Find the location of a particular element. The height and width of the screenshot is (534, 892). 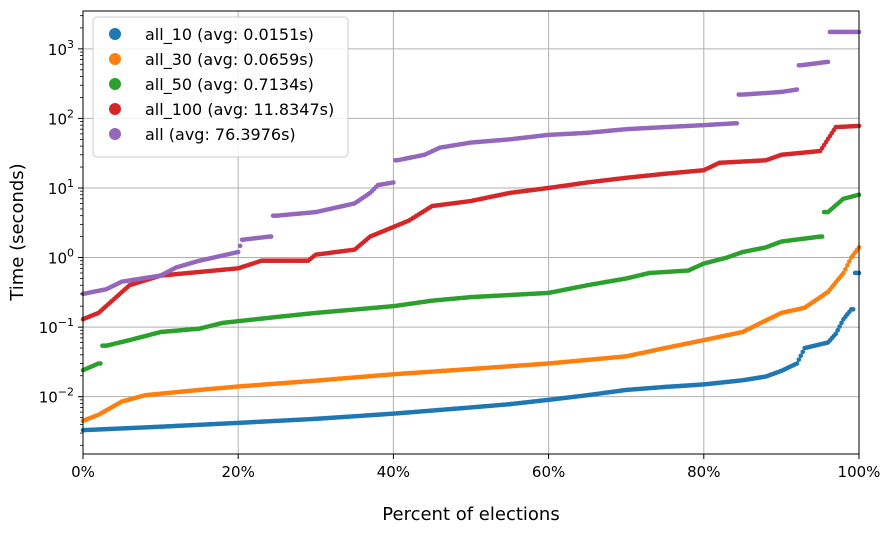

x-tick-label: 0% is located at coordinates (83, 472).